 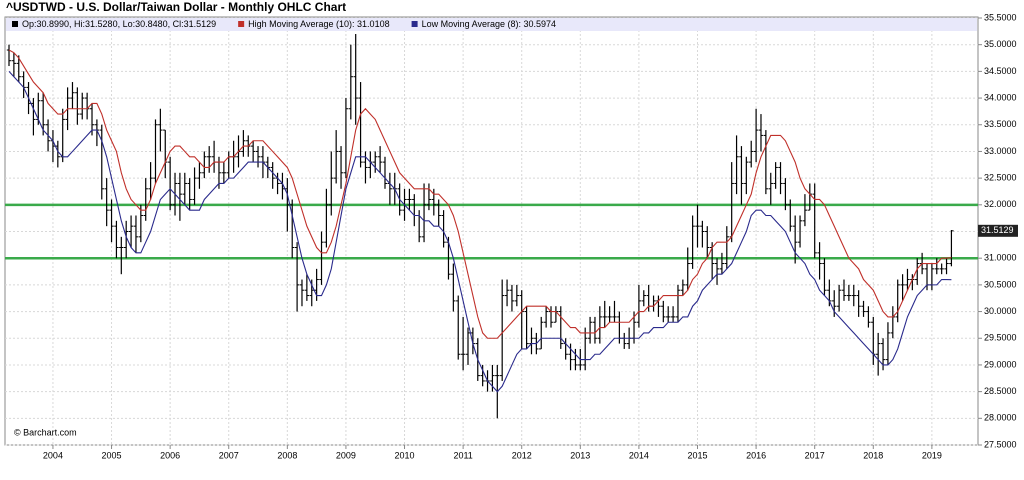 What do you see at coordinates (932, 455) in the screenshot?
I see `x-tick-label: 2019` at bounding box center [932, 455].